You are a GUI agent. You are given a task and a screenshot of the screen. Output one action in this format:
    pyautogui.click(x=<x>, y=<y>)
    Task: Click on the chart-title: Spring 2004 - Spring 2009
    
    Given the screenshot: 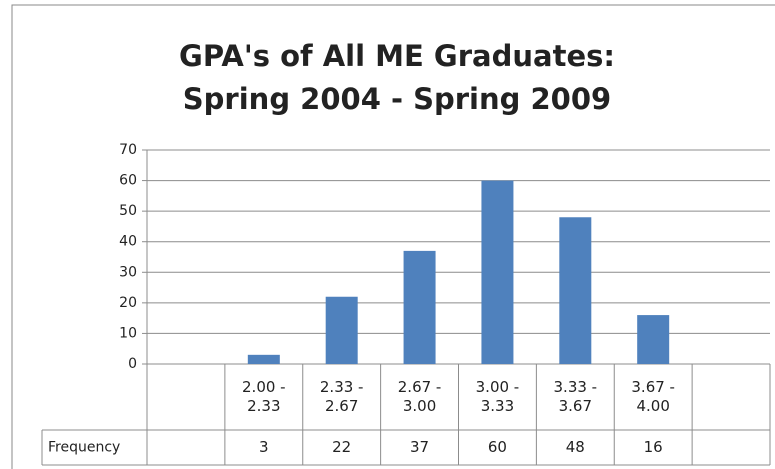 What is the action you would take?
    pyautogui.click(x=397, y=99)
    